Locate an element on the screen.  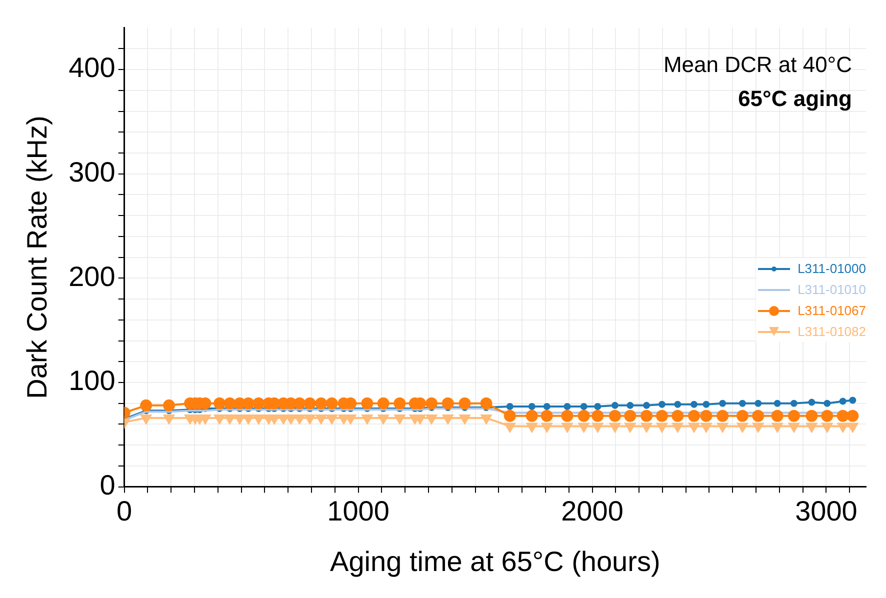
legend-label: L311-01067 is located at coordinates (832, 310).